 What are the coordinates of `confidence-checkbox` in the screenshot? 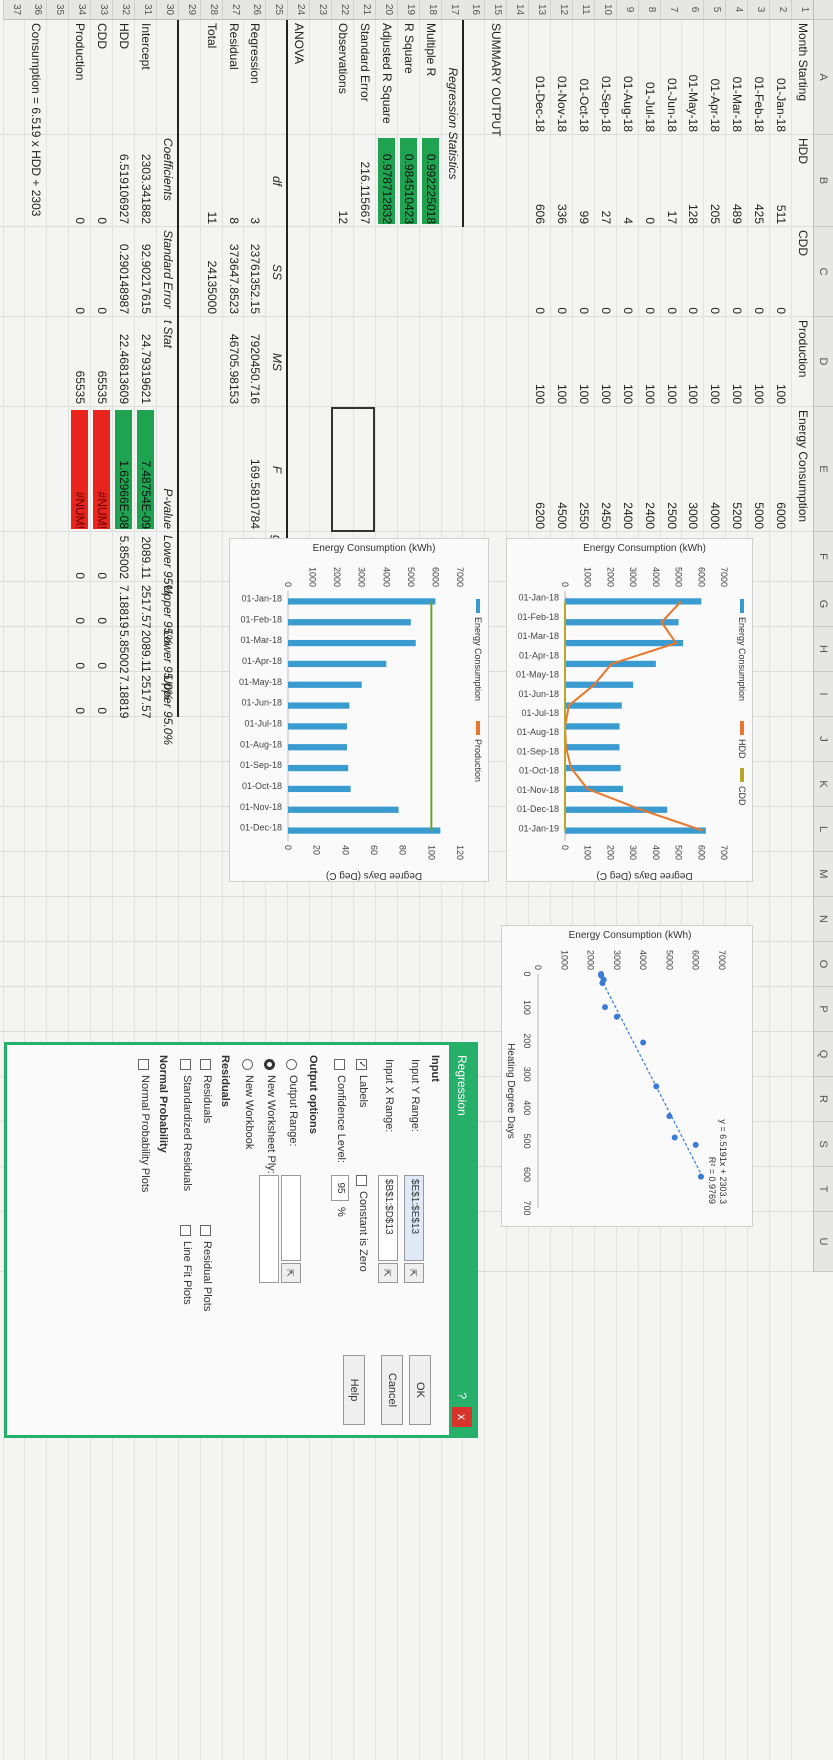 It's located at (339, 1064).